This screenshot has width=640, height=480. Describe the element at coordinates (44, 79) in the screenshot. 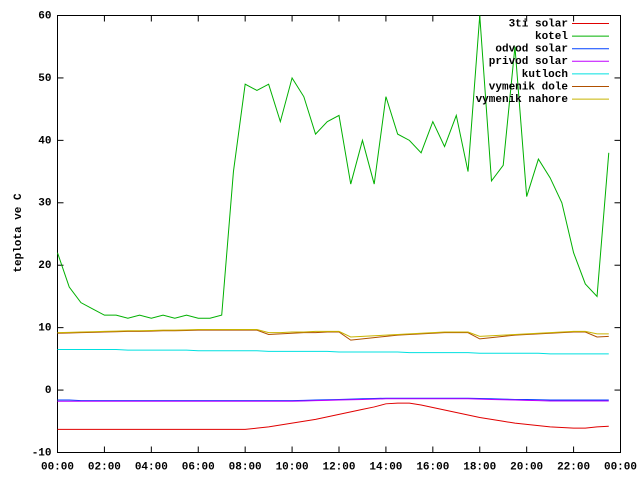

I see `y-tick-label: 50` at that location.